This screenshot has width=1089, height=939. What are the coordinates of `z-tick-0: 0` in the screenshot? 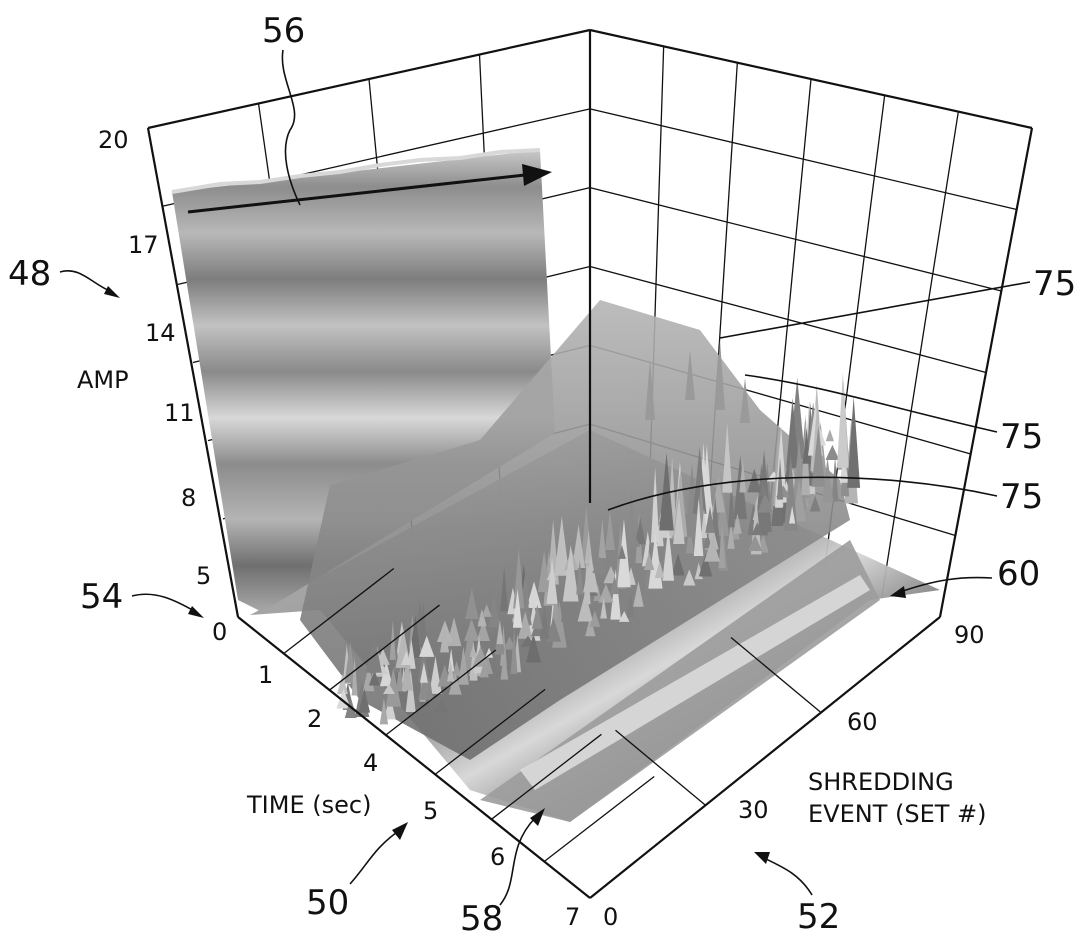 It's located at (219, 632).